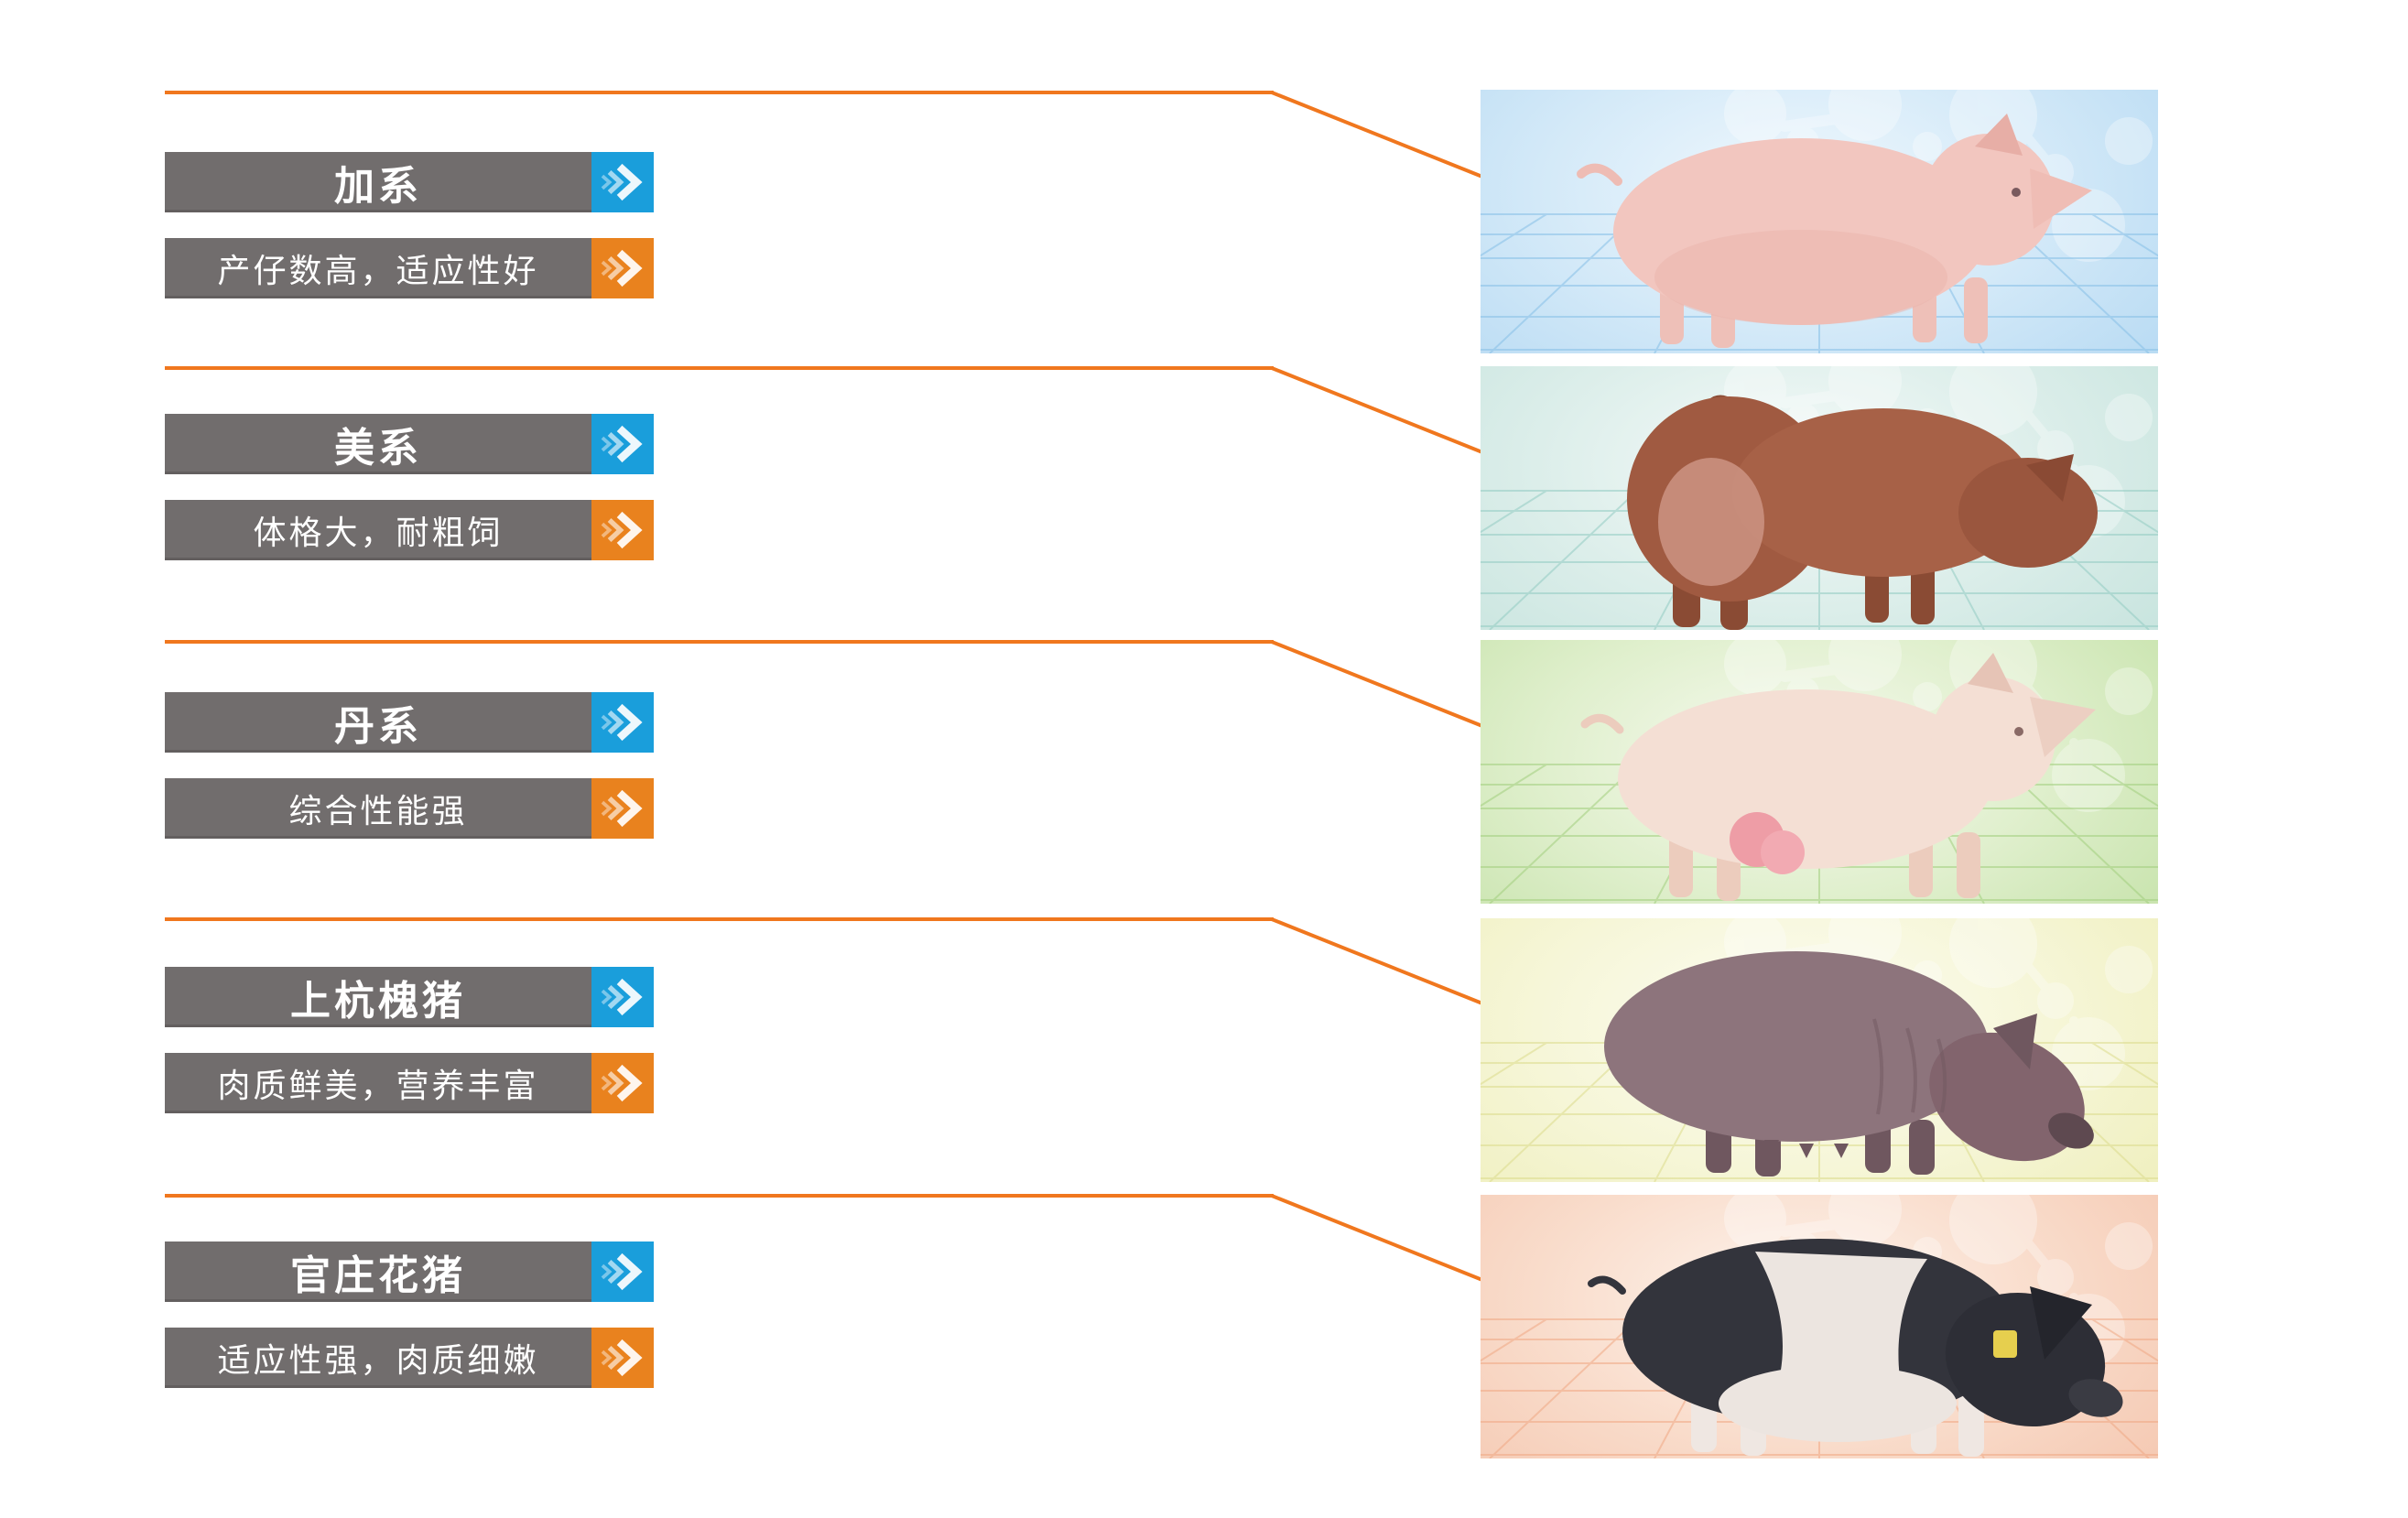  I want to click on breed-title: 加系, so click(378, 182).